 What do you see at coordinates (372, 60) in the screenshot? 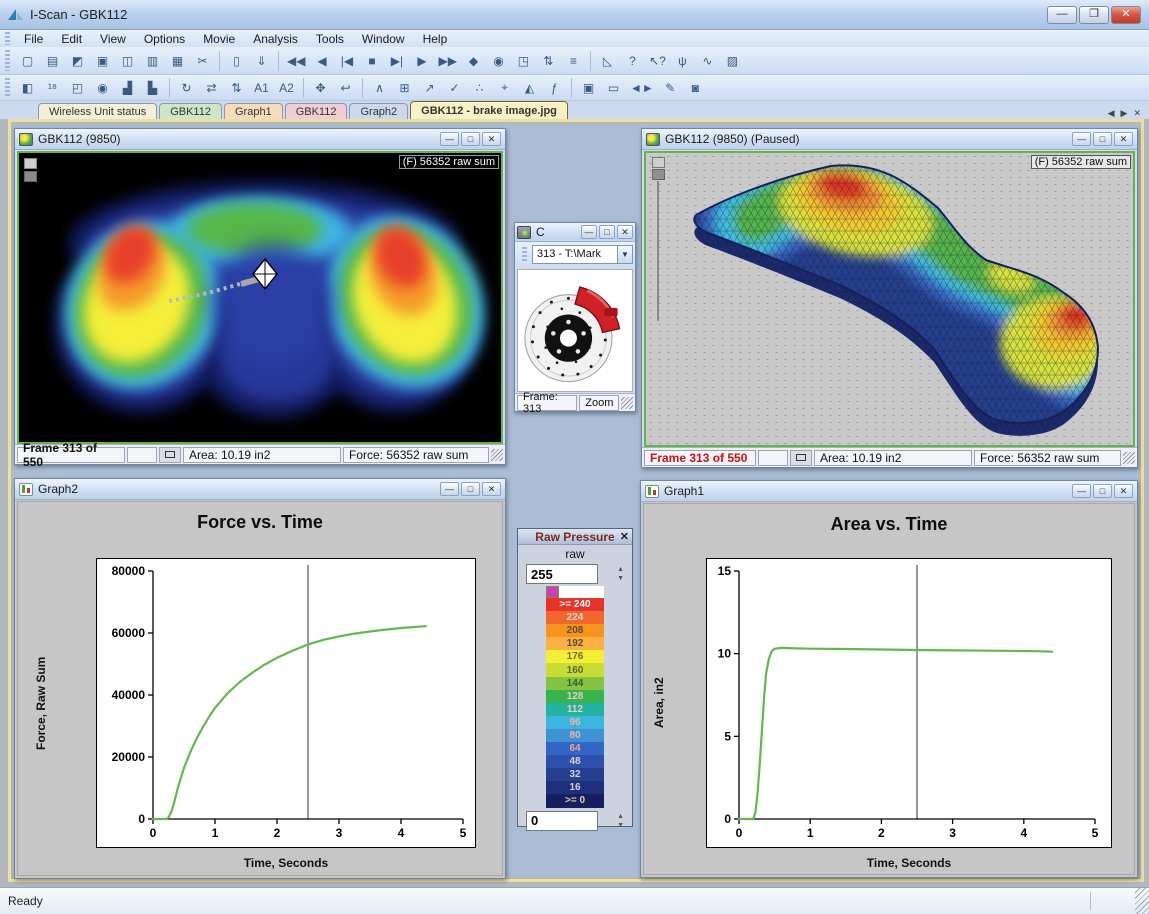
I see `stop-icon: ■` at bounding box center [372, 60].